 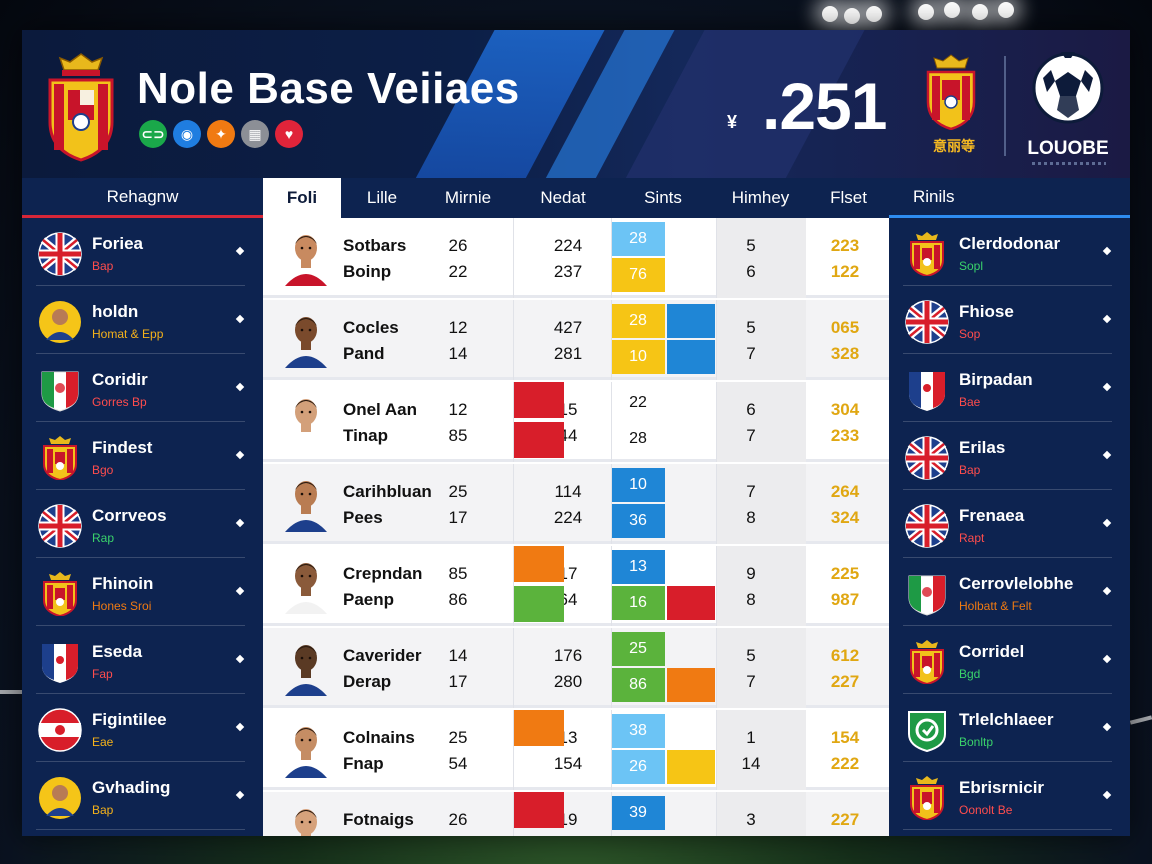 What do you see at coordinates (663, 197) in the screenshot?
I see `tab-sints: Sints` at bounding box center [663, 197].